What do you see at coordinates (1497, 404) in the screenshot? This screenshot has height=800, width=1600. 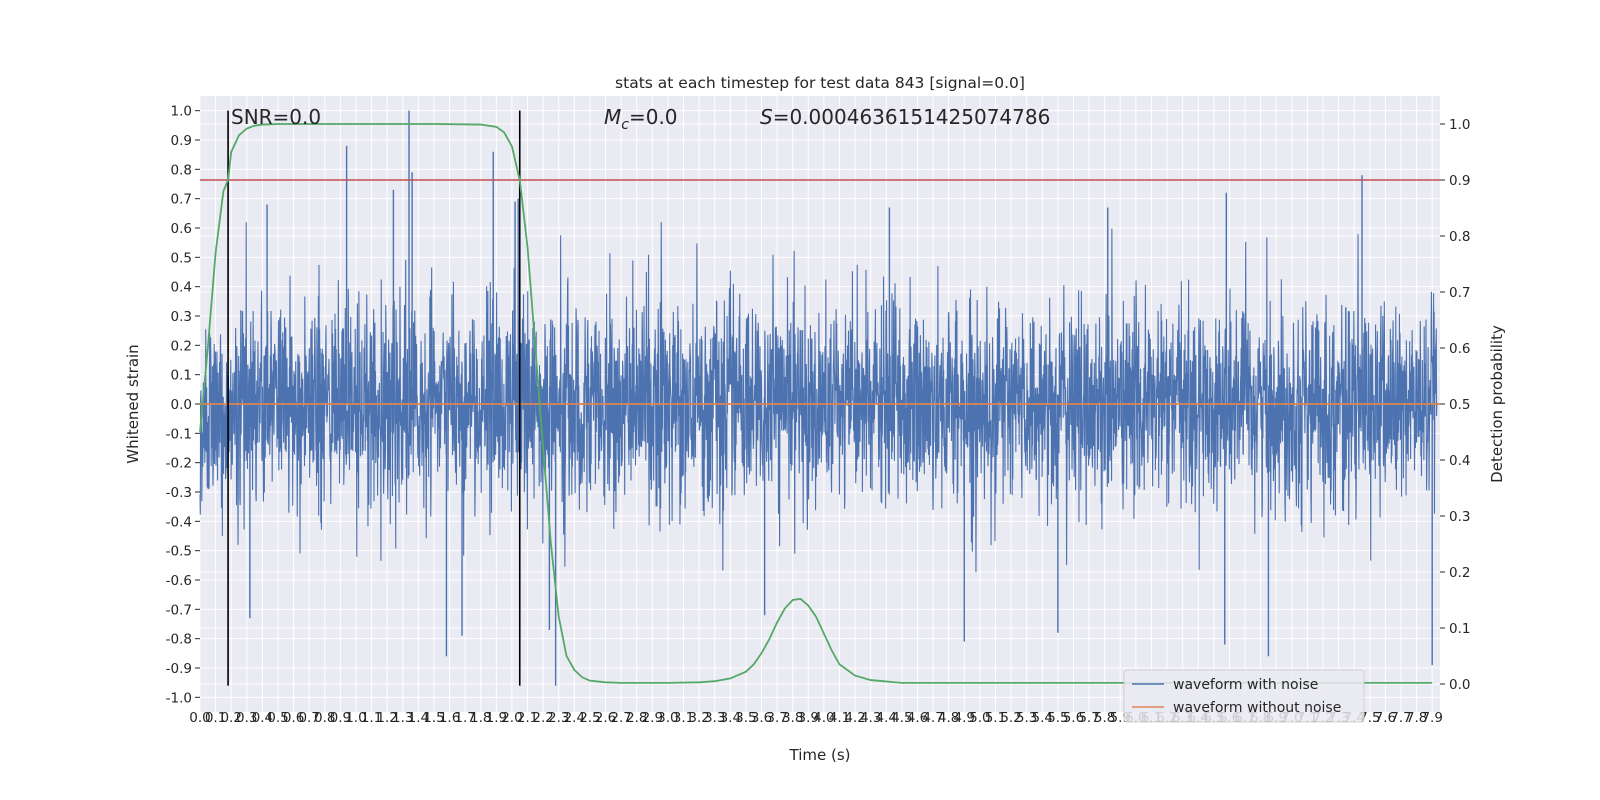 I see `y2-axis-label: Detection probability` at bounding box center [1497, 404].